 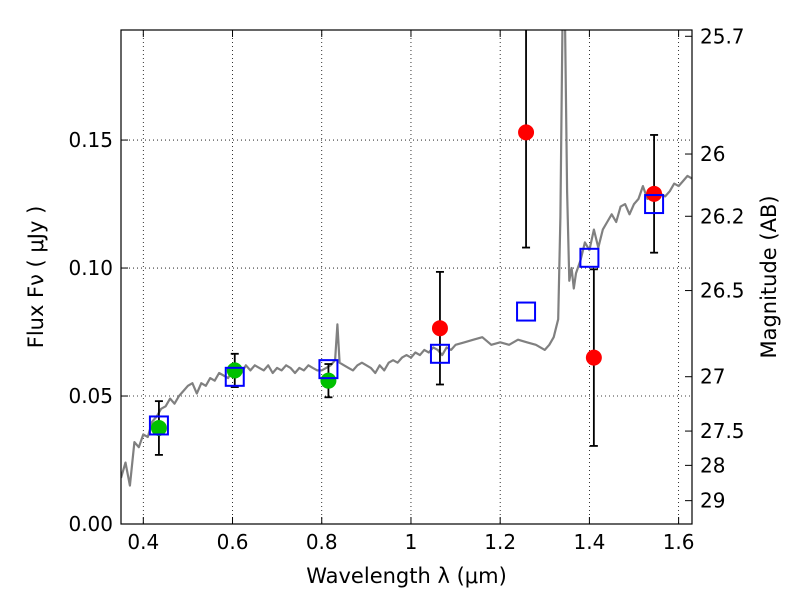 I want to click on x-tick-label: 1.6, so click(x=679, y=542).